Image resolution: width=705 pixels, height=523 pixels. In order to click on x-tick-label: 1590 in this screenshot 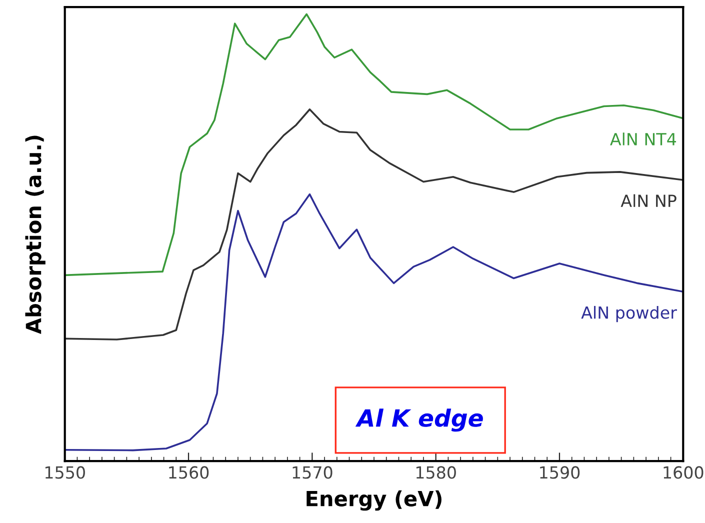, I will do `click(560, 472)`.